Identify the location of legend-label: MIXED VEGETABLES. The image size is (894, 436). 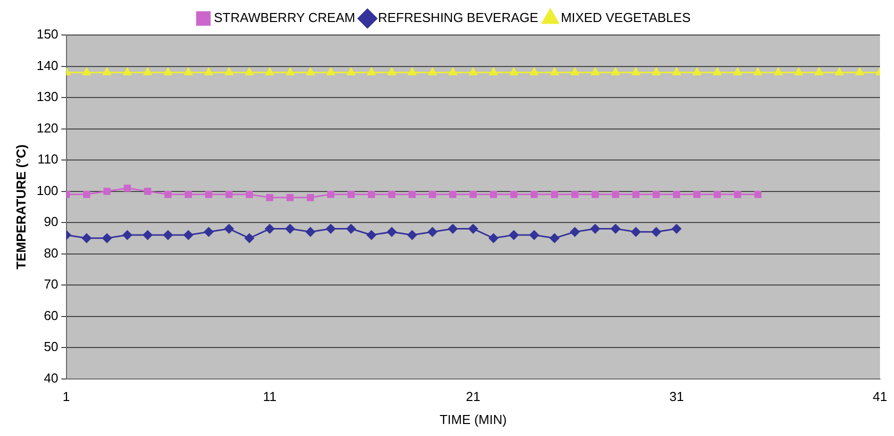
(625, 18).